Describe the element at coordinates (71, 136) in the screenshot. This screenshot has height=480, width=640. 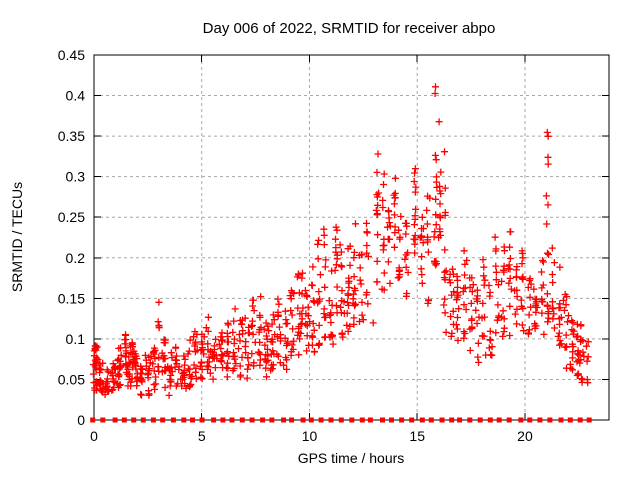
I see `y-tick-label: 0.35` at that location.